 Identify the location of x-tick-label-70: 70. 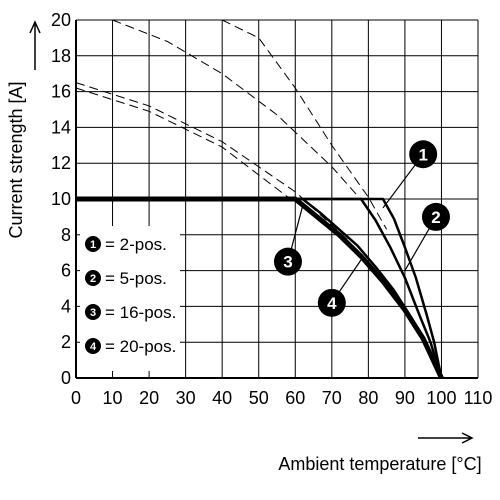
(332, 398).